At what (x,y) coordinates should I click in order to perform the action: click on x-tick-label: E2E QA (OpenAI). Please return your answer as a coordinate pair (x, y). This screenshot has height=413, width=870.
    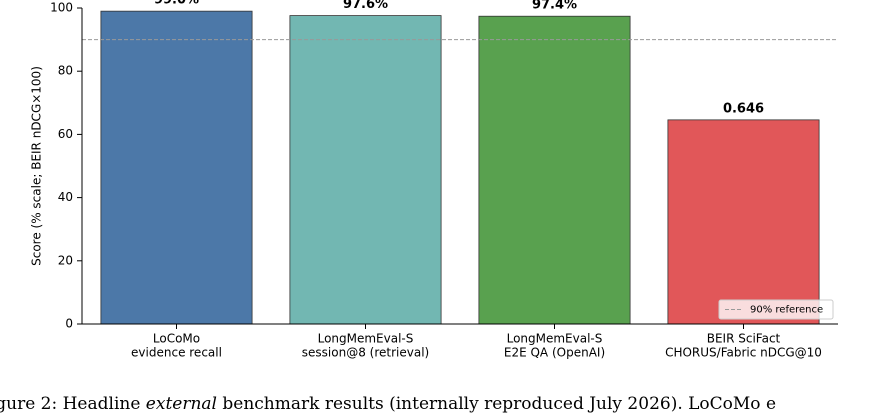
    Looking at the image, I should click on (554, 353).